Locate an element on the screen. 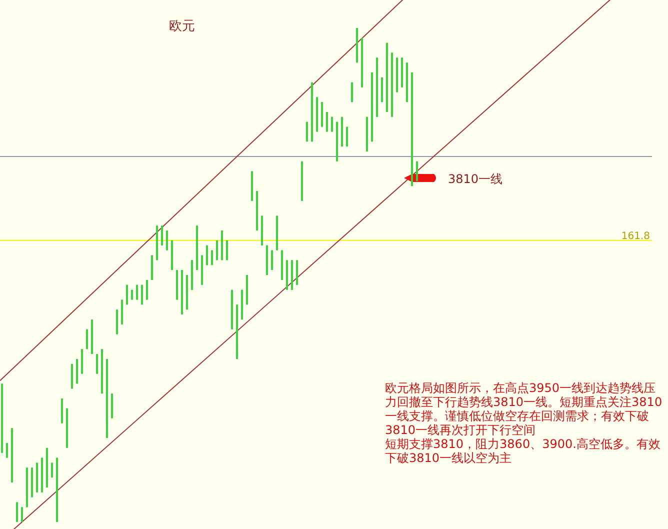 Image resolution: width=668 pixels, height=529 pixels. text: 3810一线 is located at coordinates (475, 179).